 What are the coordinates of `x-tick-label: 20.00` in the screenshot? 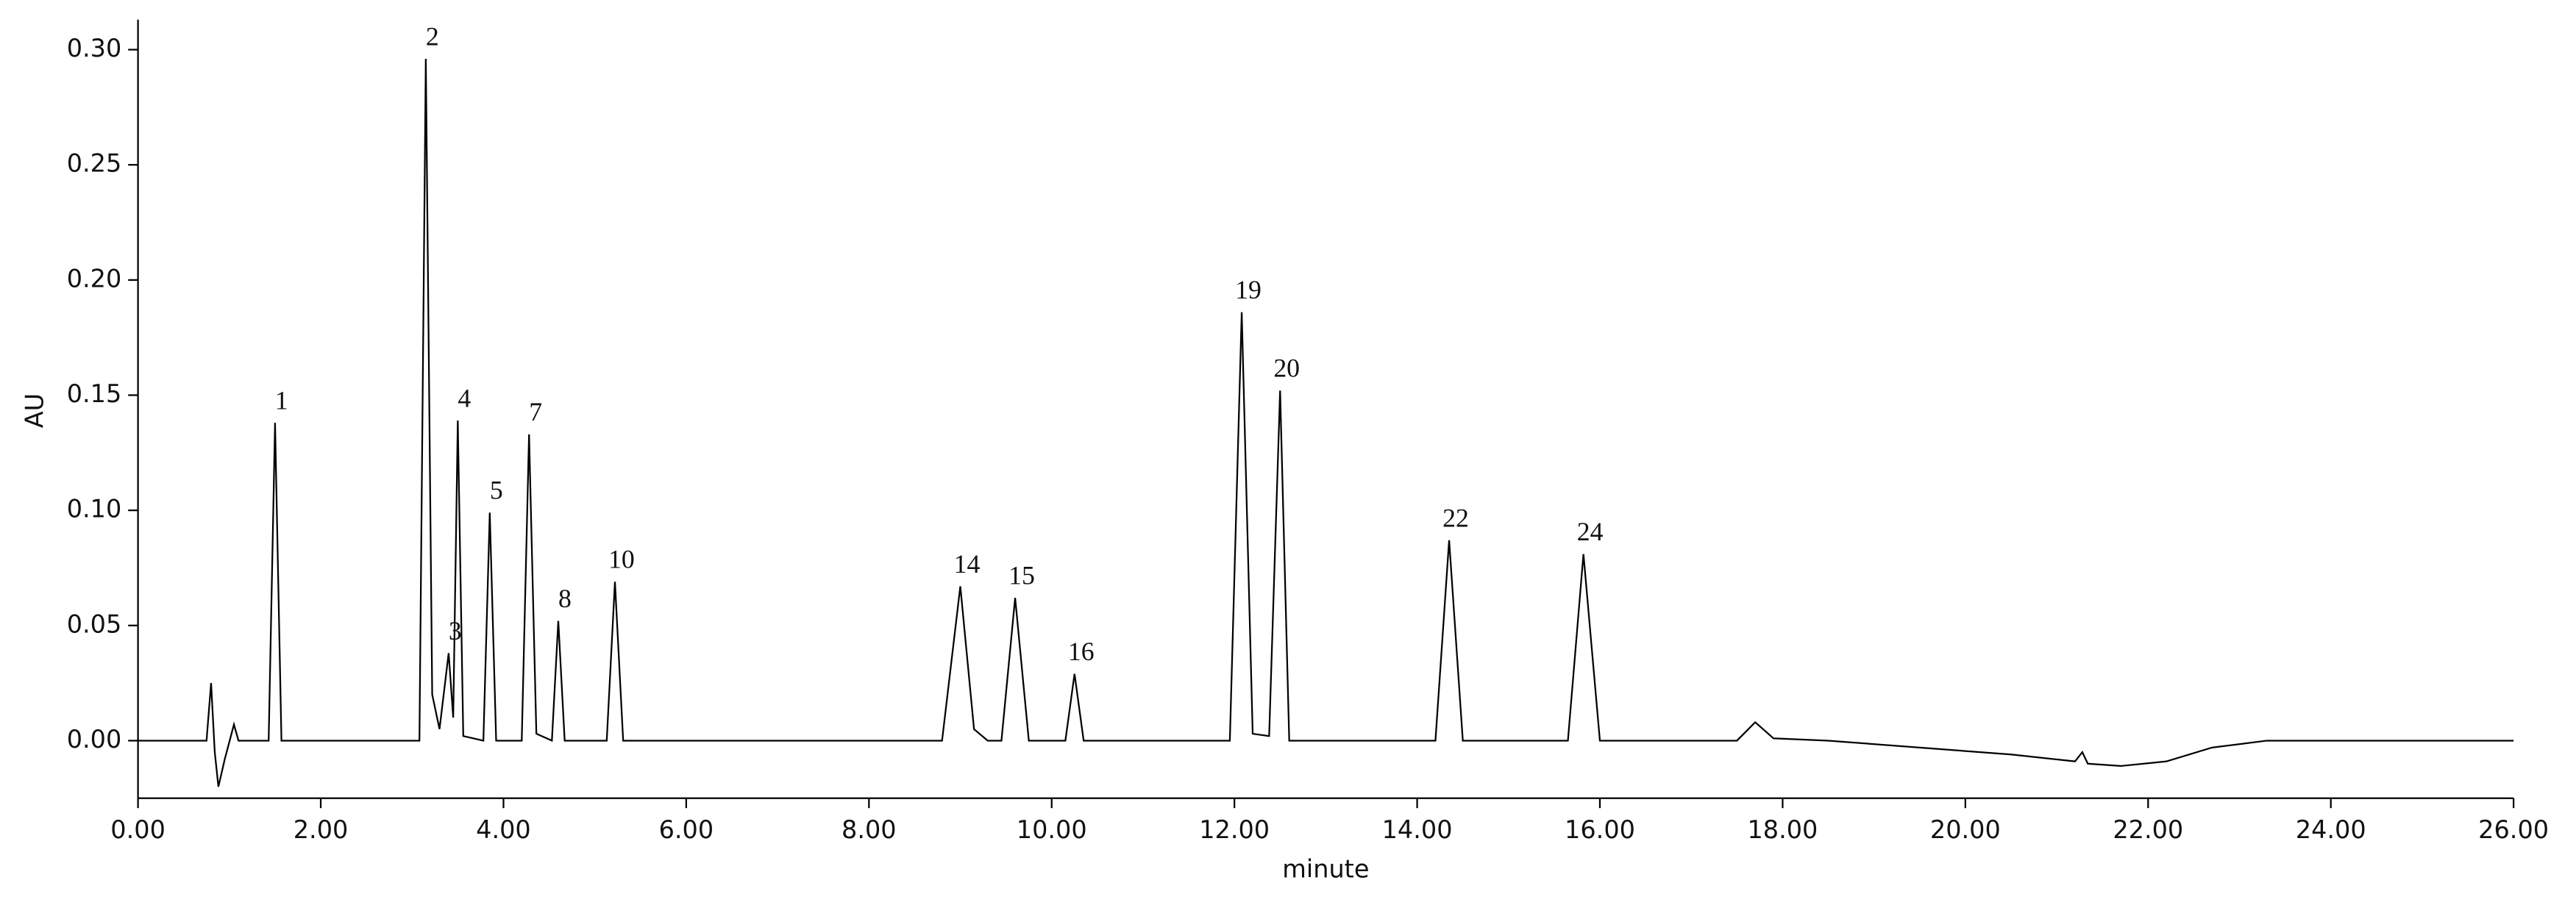 It's located at (1965, 830).